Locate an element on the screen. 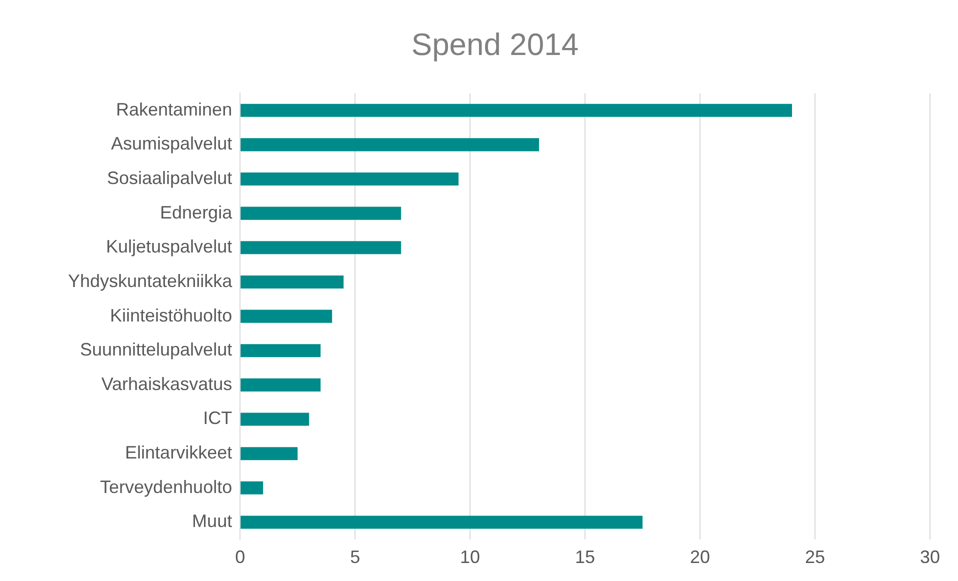 This screenshot has height=581, width=958. y-tick-label: Ednergia is located at coordinates (197, 212).